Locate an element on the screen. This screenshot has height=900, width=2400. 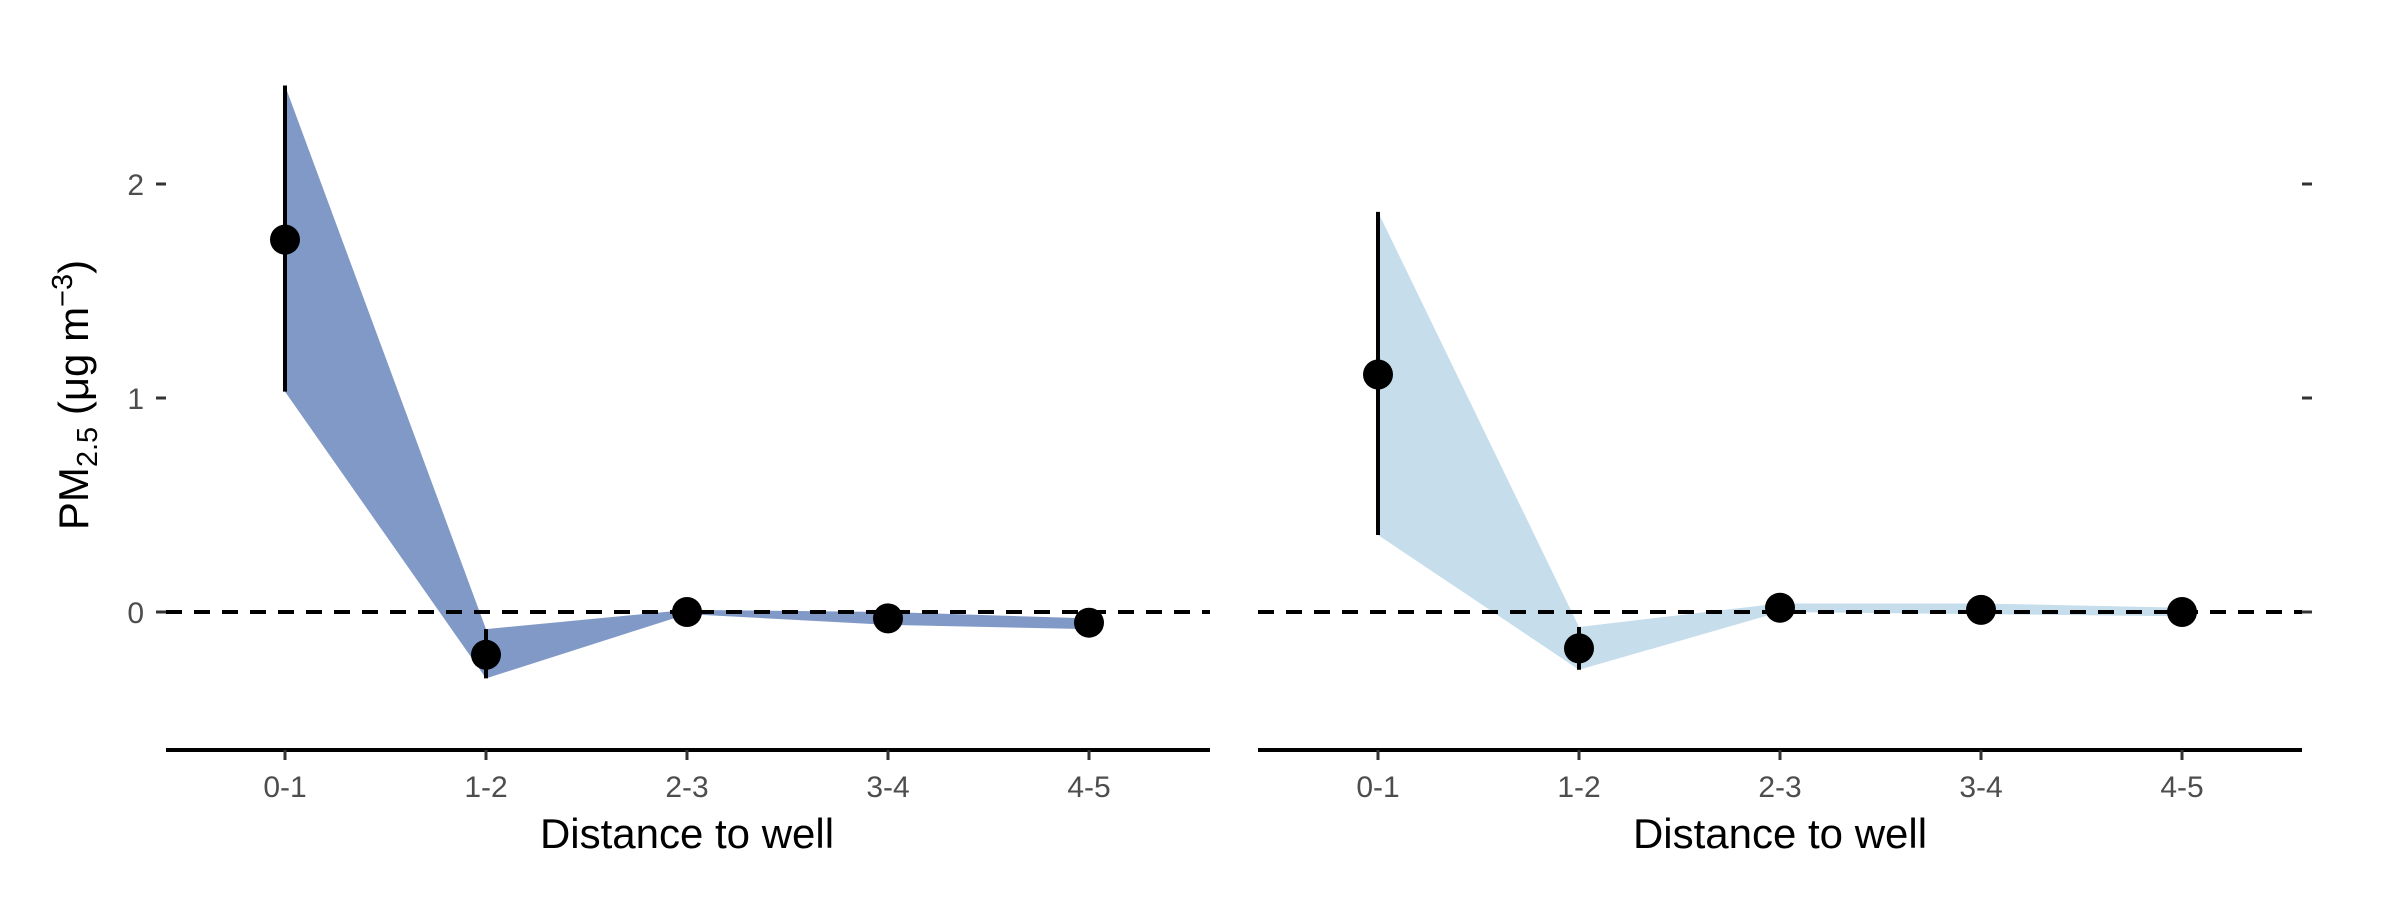
y-tick-label: 0 is located at coordinates (135, 613).